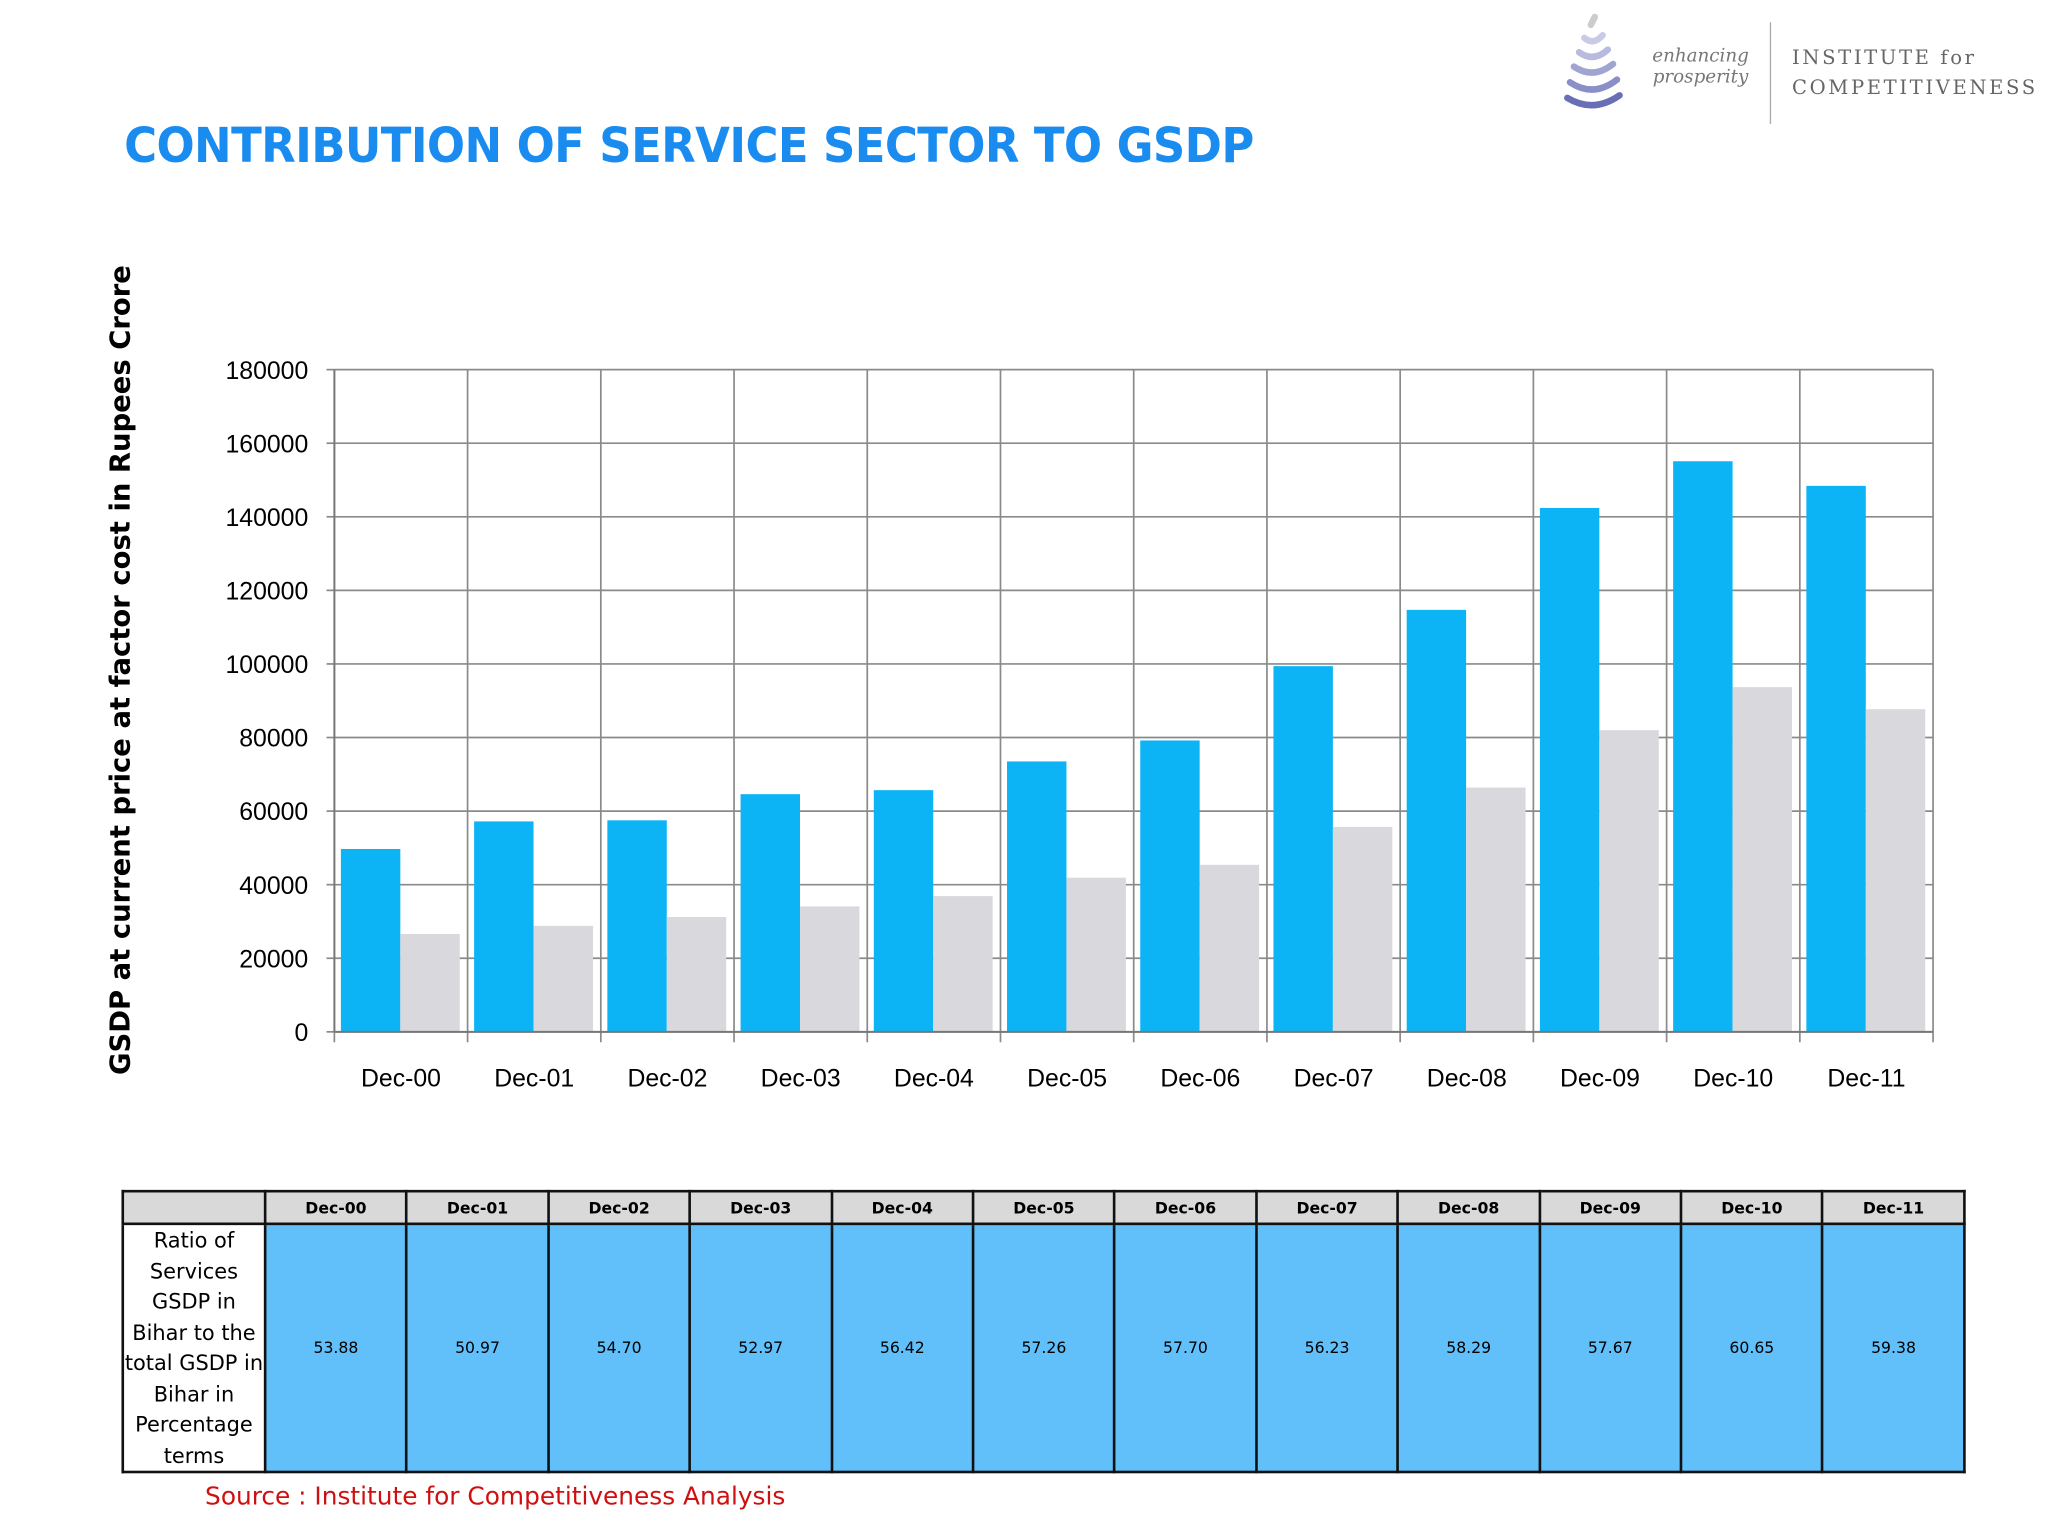 The image size is (2048, 1536). What do you see at coordinates (336, 1348) in the screenshot?
I see `ratio-cell: 53.88` at bounding box center [336, 1348].